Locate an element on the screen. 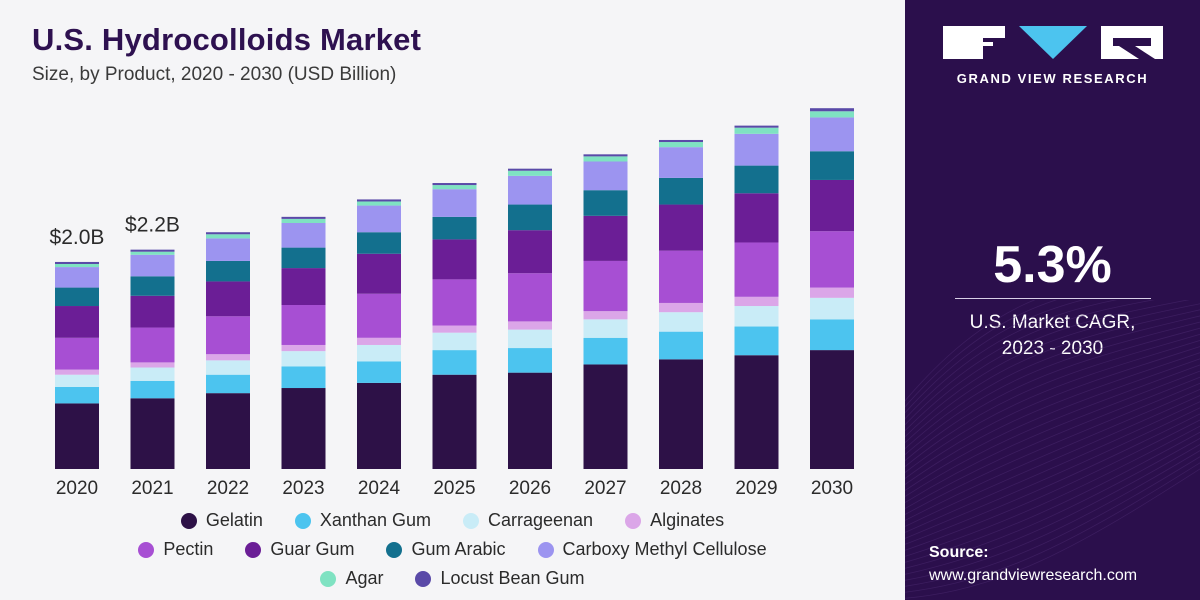 The height and width of the screenshot is (600, 1200). bar-segment-gum-arabic-2022 is located at coordinates (228, 271).